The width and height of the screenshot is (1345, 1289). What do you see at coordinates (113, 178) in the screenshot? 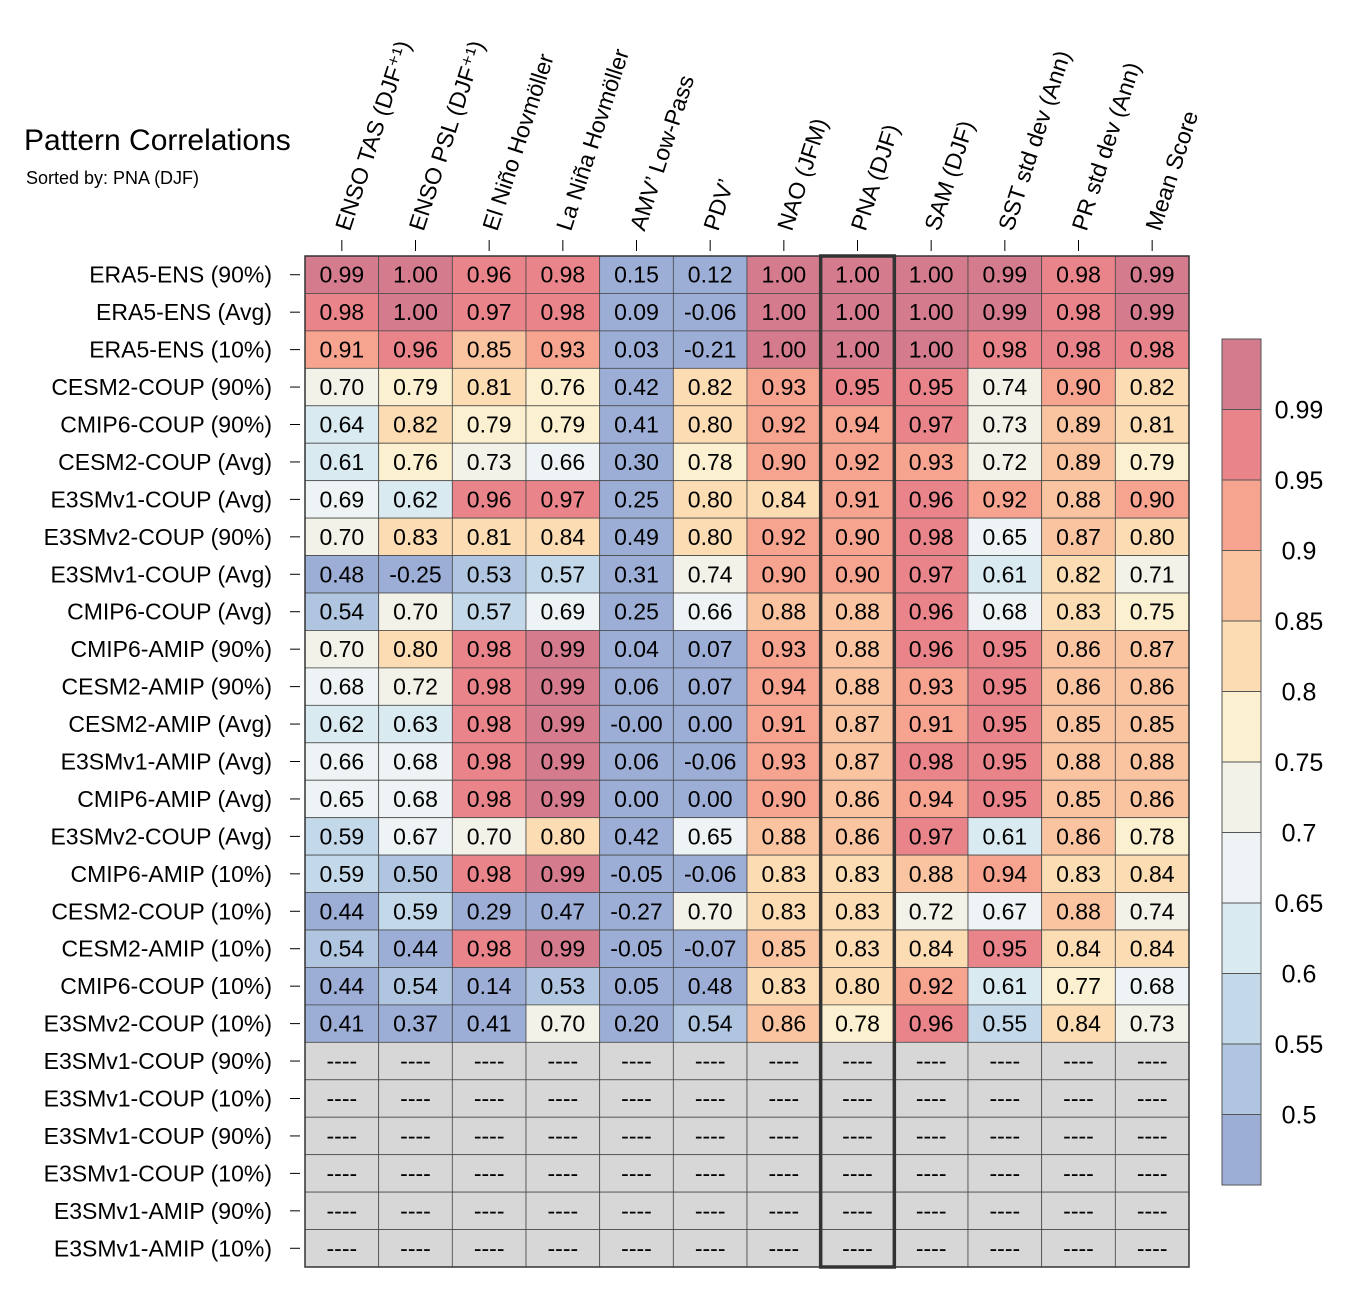
I see `chart-subtitle: Sorted by: PNA (DJF)` at bounding box center [113, 178].